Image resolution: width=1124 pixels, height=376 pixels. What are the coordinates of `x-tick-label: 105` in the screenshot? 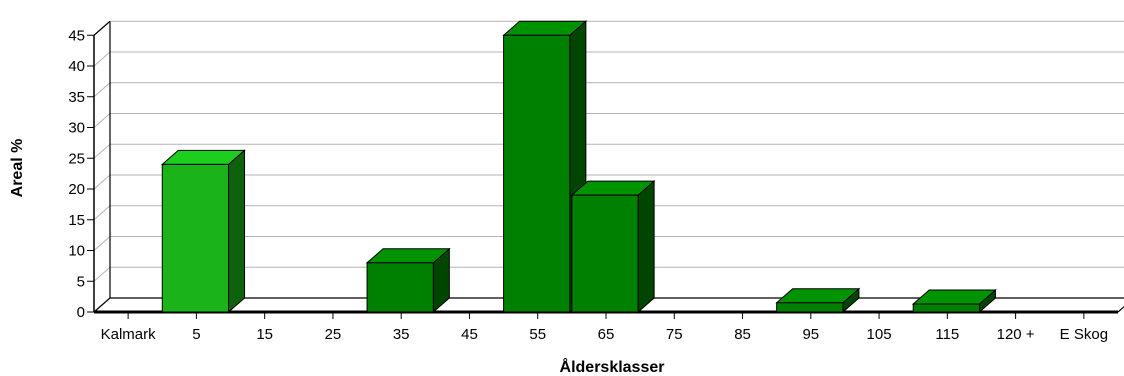 It's located at (879, 334).